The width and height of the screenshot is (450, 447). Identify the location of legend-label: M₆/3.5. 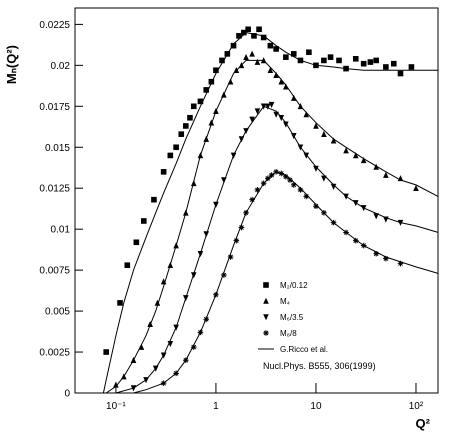
(292, 317).